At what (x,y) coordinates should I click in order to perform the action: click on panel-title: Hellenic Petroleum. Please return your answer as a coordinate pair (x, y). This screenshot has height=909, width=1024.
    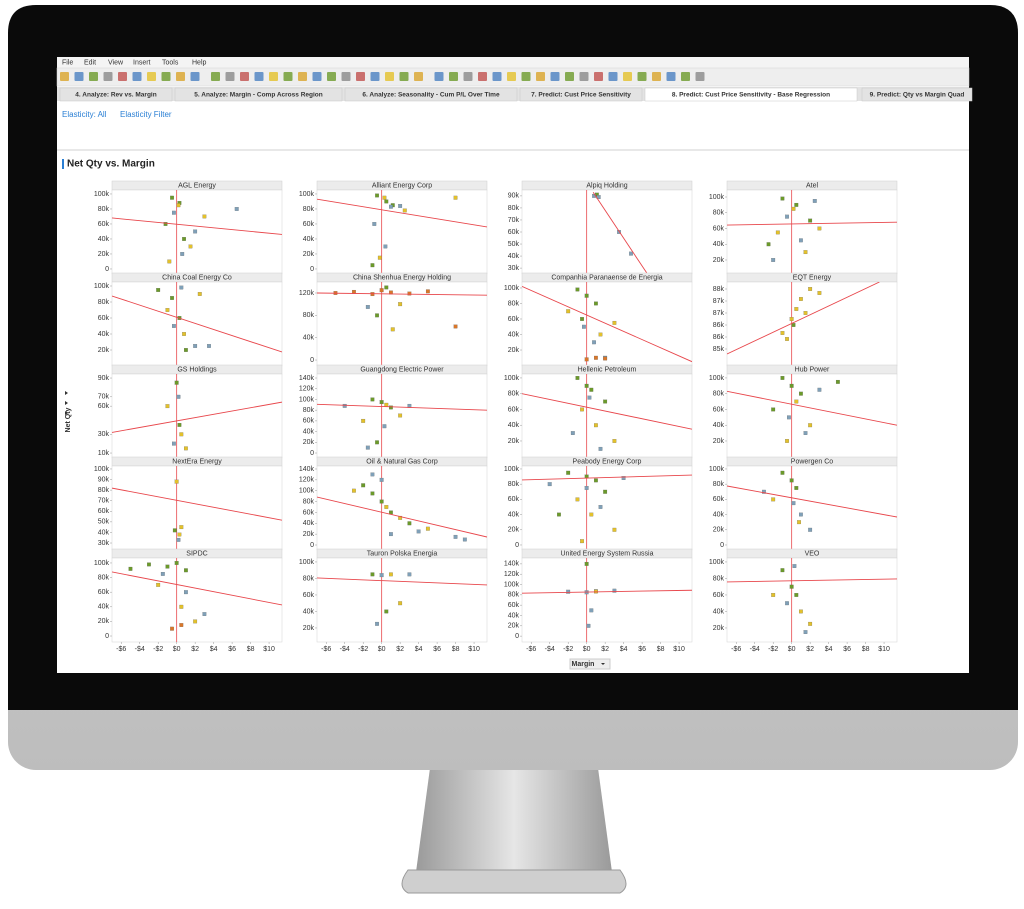
    Looking at the image, I should click on (607, 369).